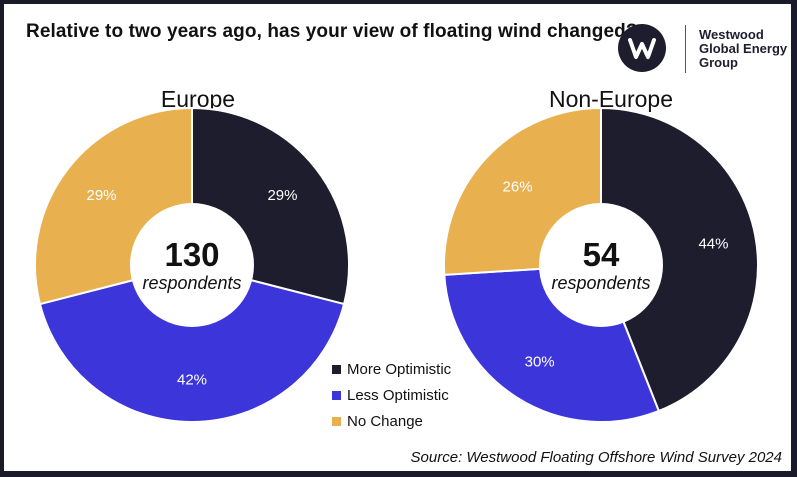  I want to click on non-europe-slice-label: 44%, so click(713, 244).